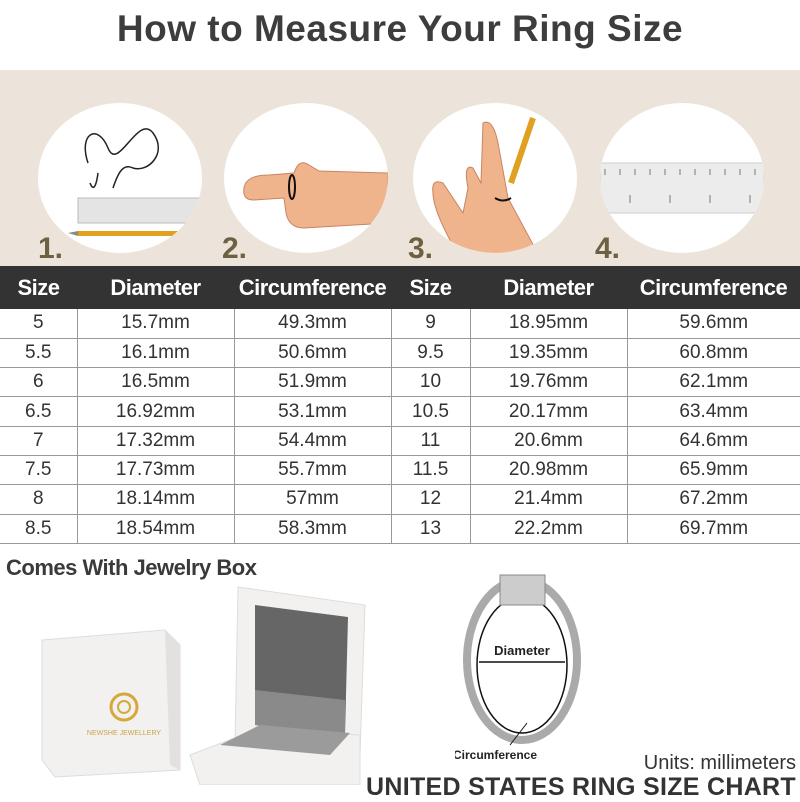  I want to click on table-cell: 19.76mm, so click(548, 382).